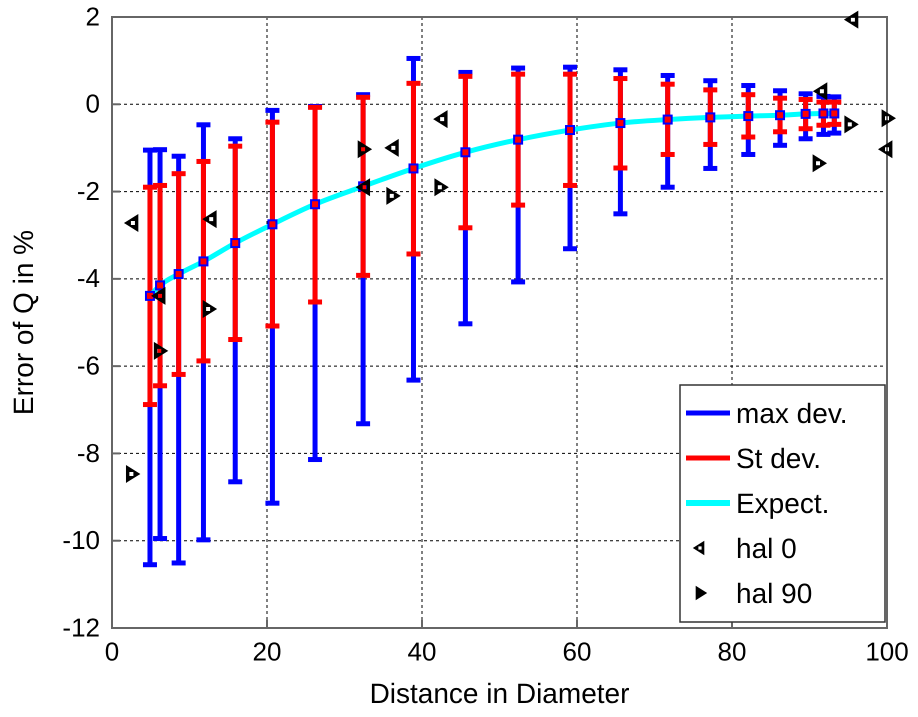 The image size is (918, 717). What do you see at coordinates (88, 191) in the screenshot?
I see `y-tick-label: -2` at bounding box center [88, 191].